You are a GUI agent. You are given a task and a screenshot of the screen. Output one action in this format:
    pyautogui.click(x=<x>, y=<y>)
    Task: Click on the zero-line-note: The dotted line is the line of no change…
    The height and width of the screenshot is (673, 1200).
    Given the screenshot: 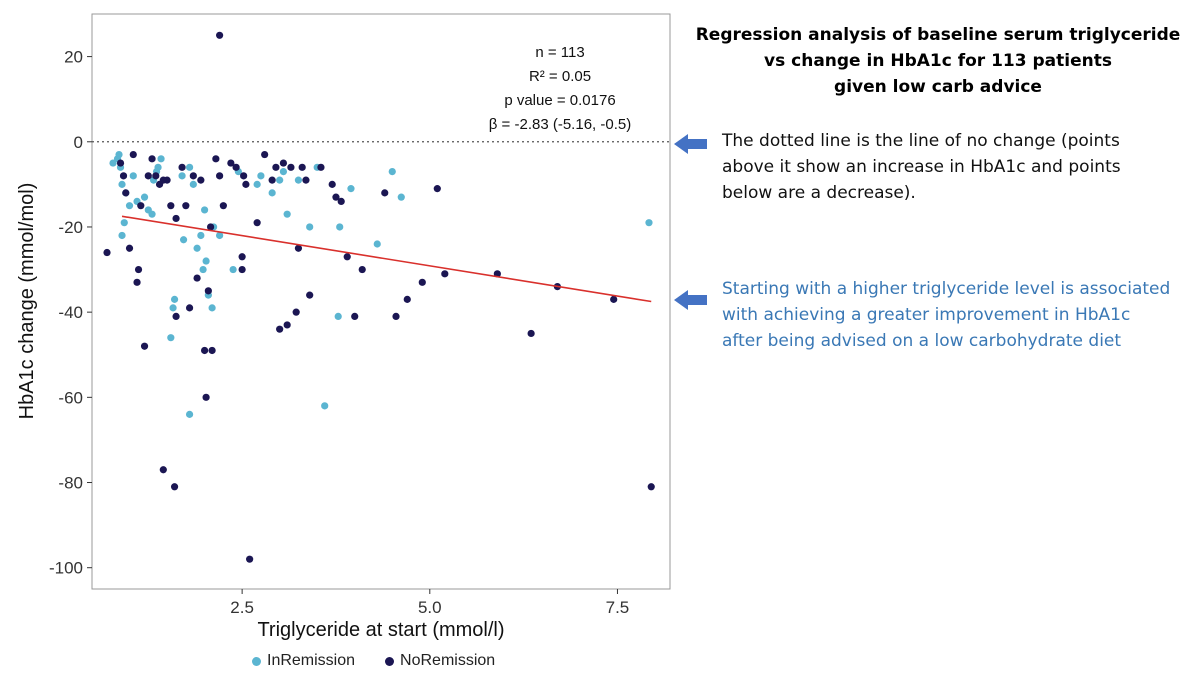 What is the action you would take?
    pyautogui.click(x=957, y=167)
    